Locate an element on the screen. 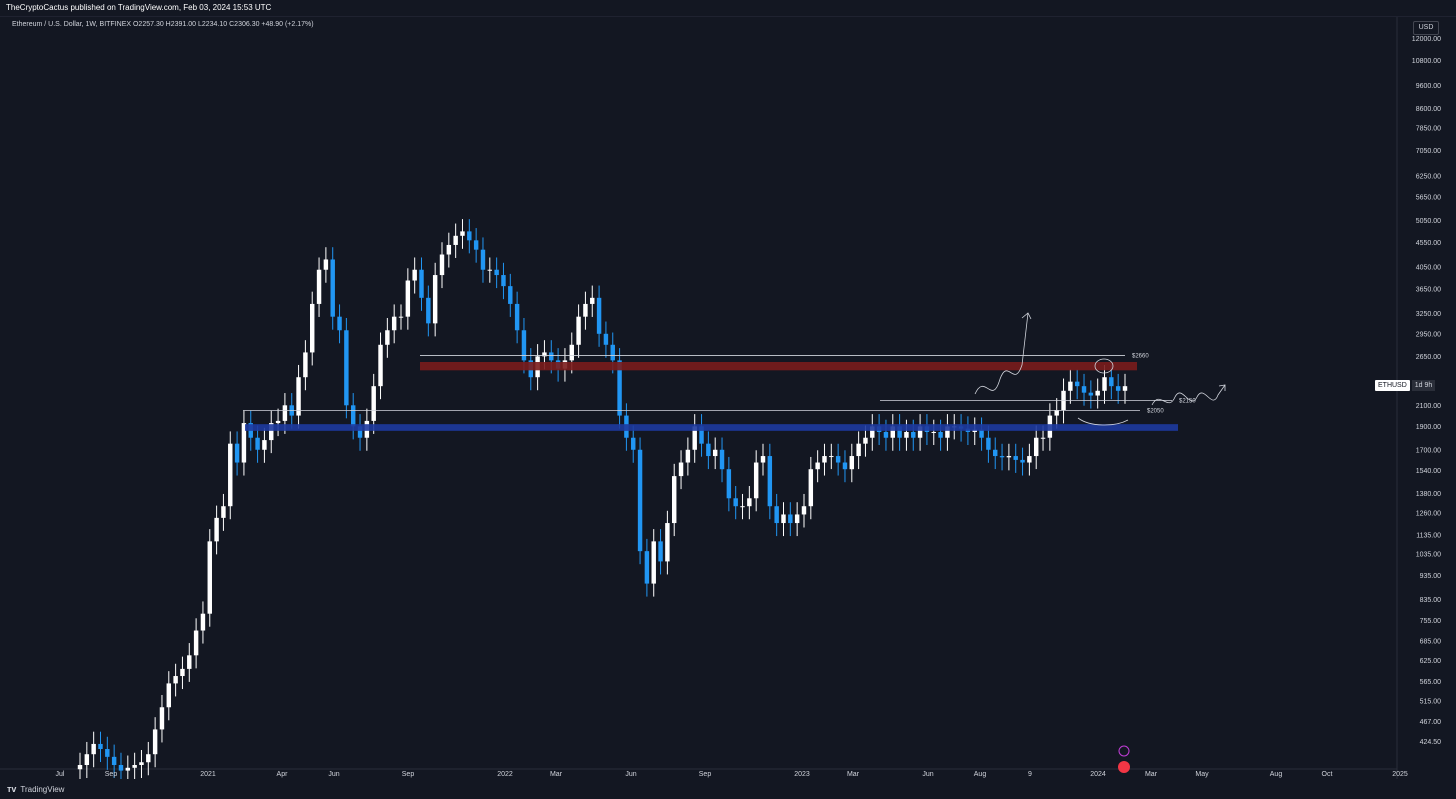 The image size is (1456, 799). currency-button: USD is located at coordinates (1426, 28).